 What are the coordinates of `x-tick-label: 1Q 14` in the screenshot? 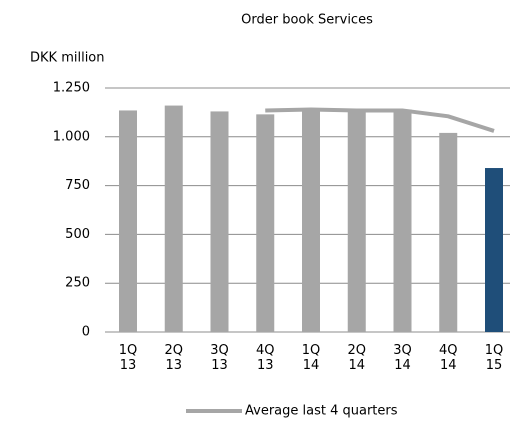 It's located at (311, 358).